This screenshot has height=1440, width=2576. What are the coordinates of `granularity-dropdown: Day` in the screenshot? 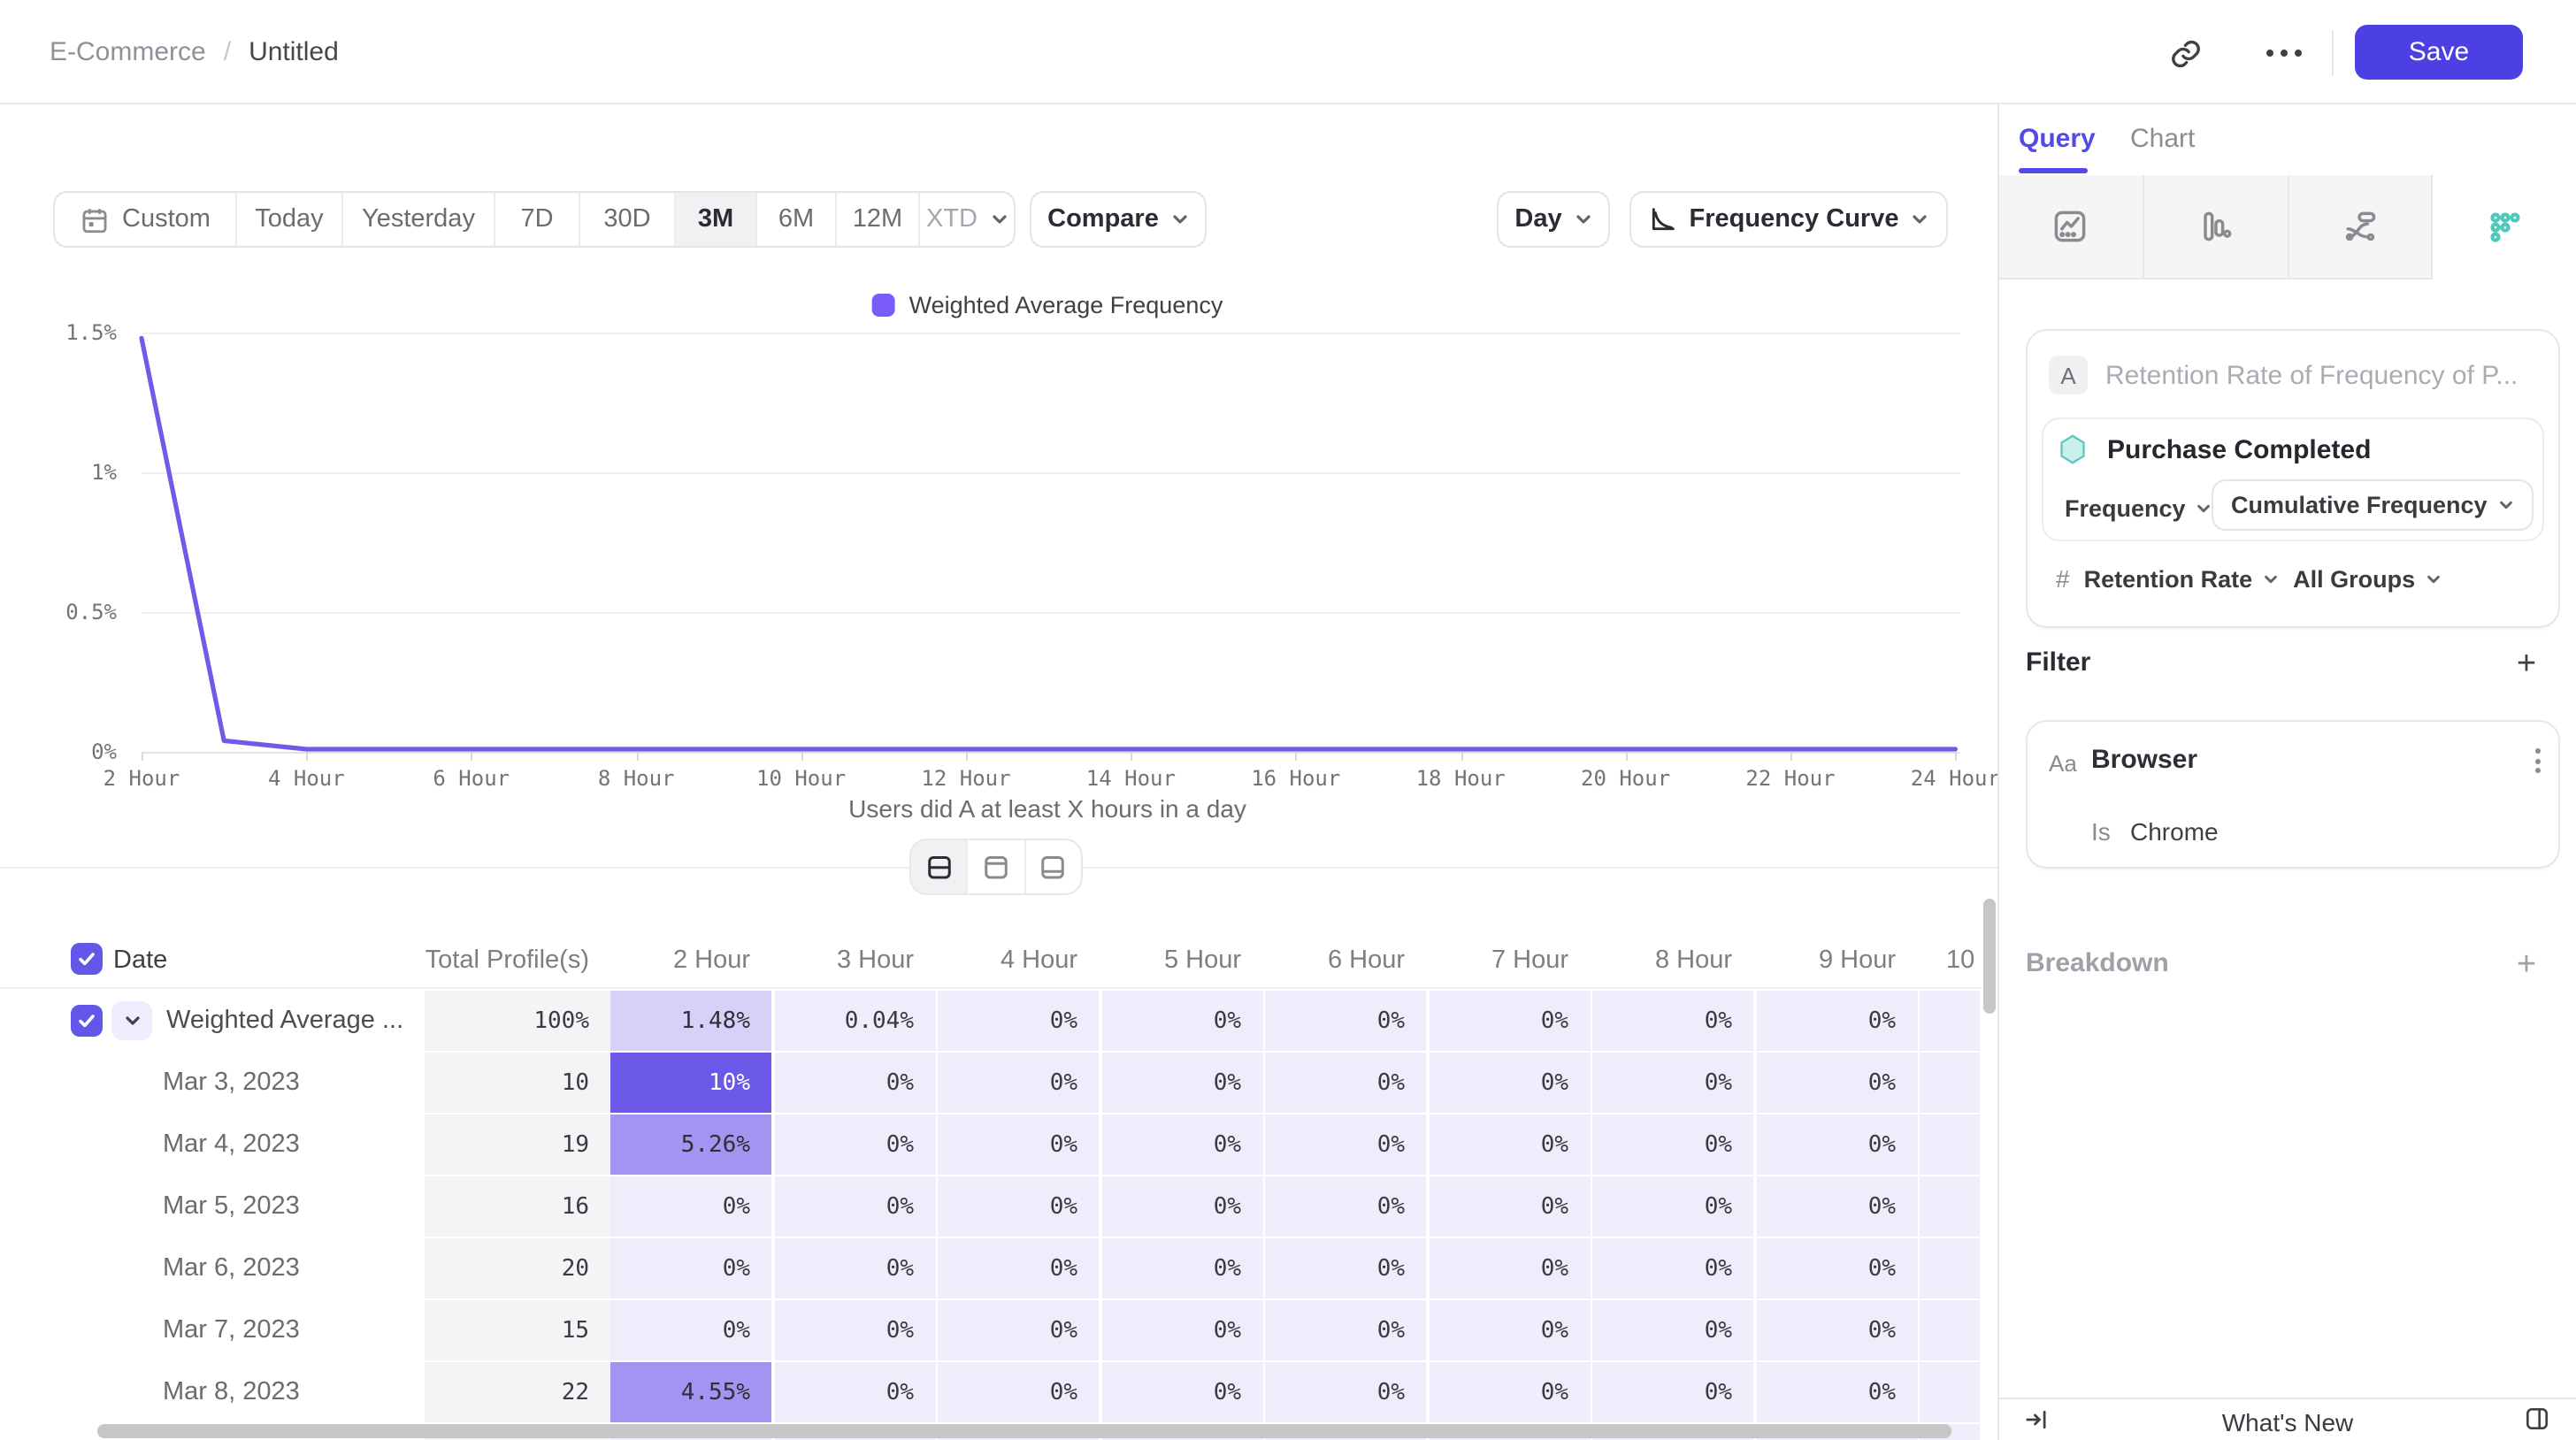 It's located at (1553, 219).